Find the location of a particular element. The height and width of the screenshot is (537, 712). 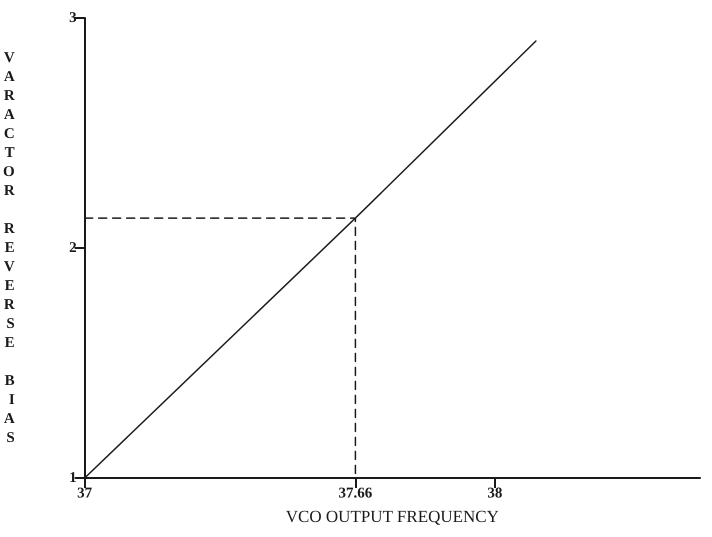

x-tick-label: 38 is located at coordinates (494, 494).